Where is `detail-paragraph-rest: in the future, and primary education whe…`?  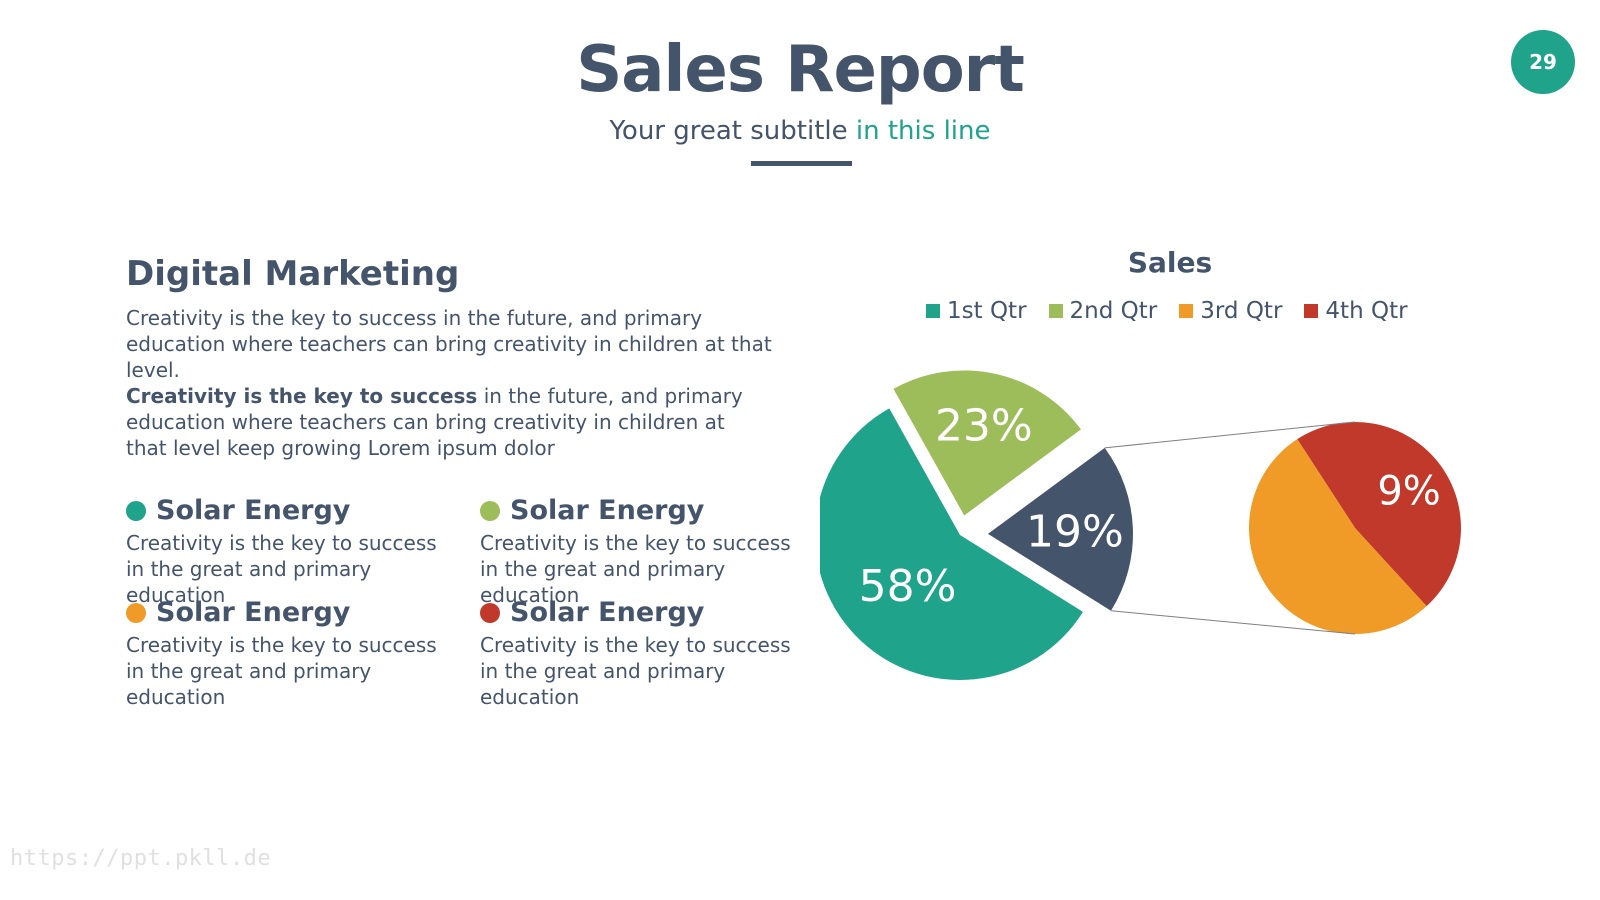
detail-paragraph-rest: in the future, and primary education whe… is located at coordinates (434, 422).